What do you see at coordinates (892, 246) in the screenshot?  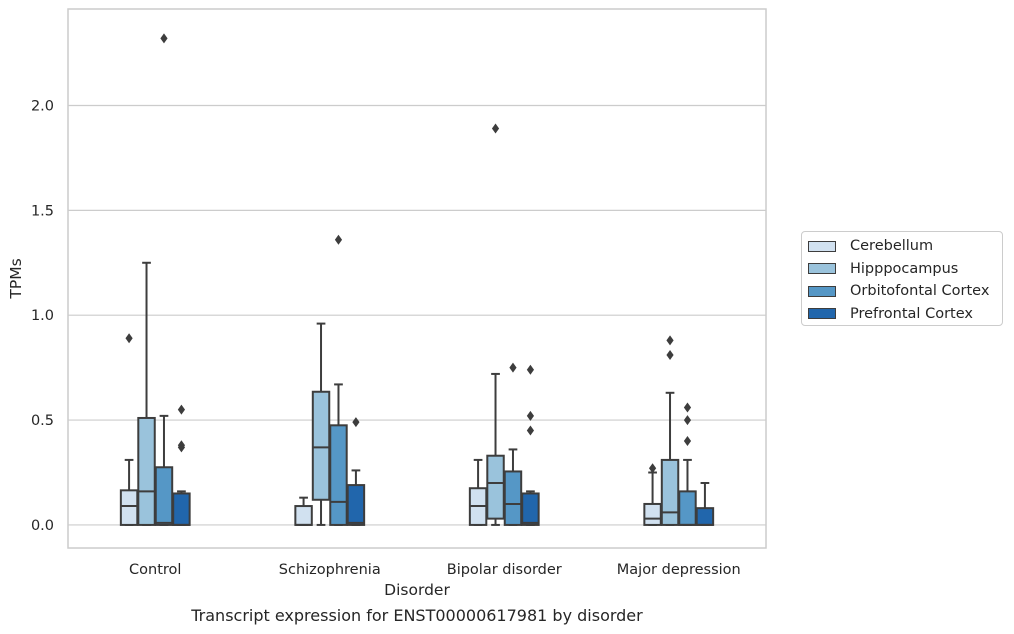 I see `legend-label-cerebellum: Cerebellum` at bounding box center [892, 246].